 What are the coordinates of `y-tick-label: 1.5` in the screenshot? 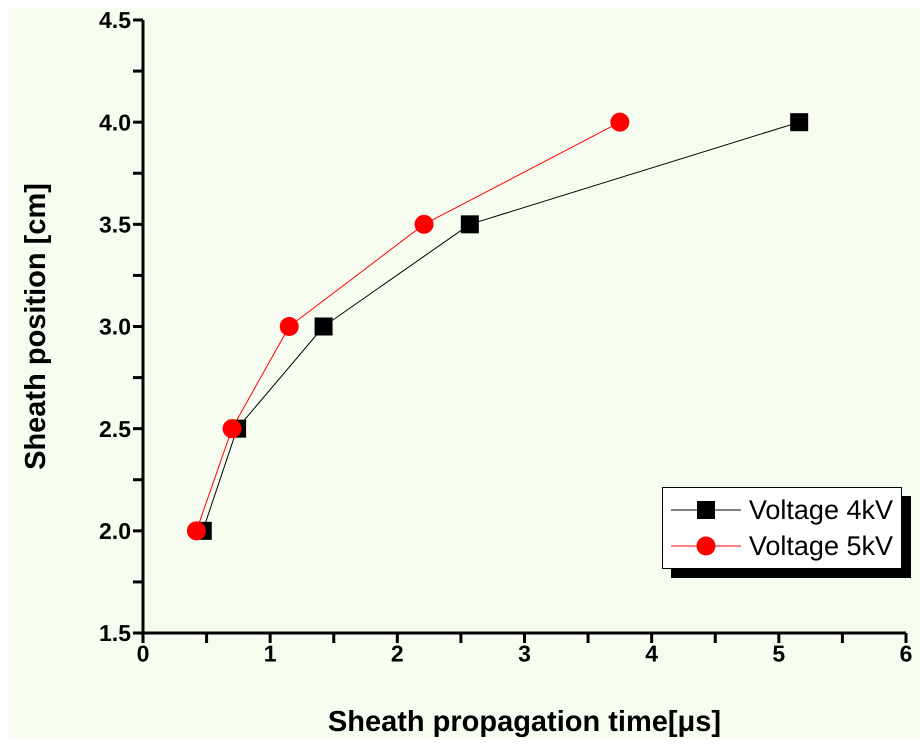 It's located at (115, 633).